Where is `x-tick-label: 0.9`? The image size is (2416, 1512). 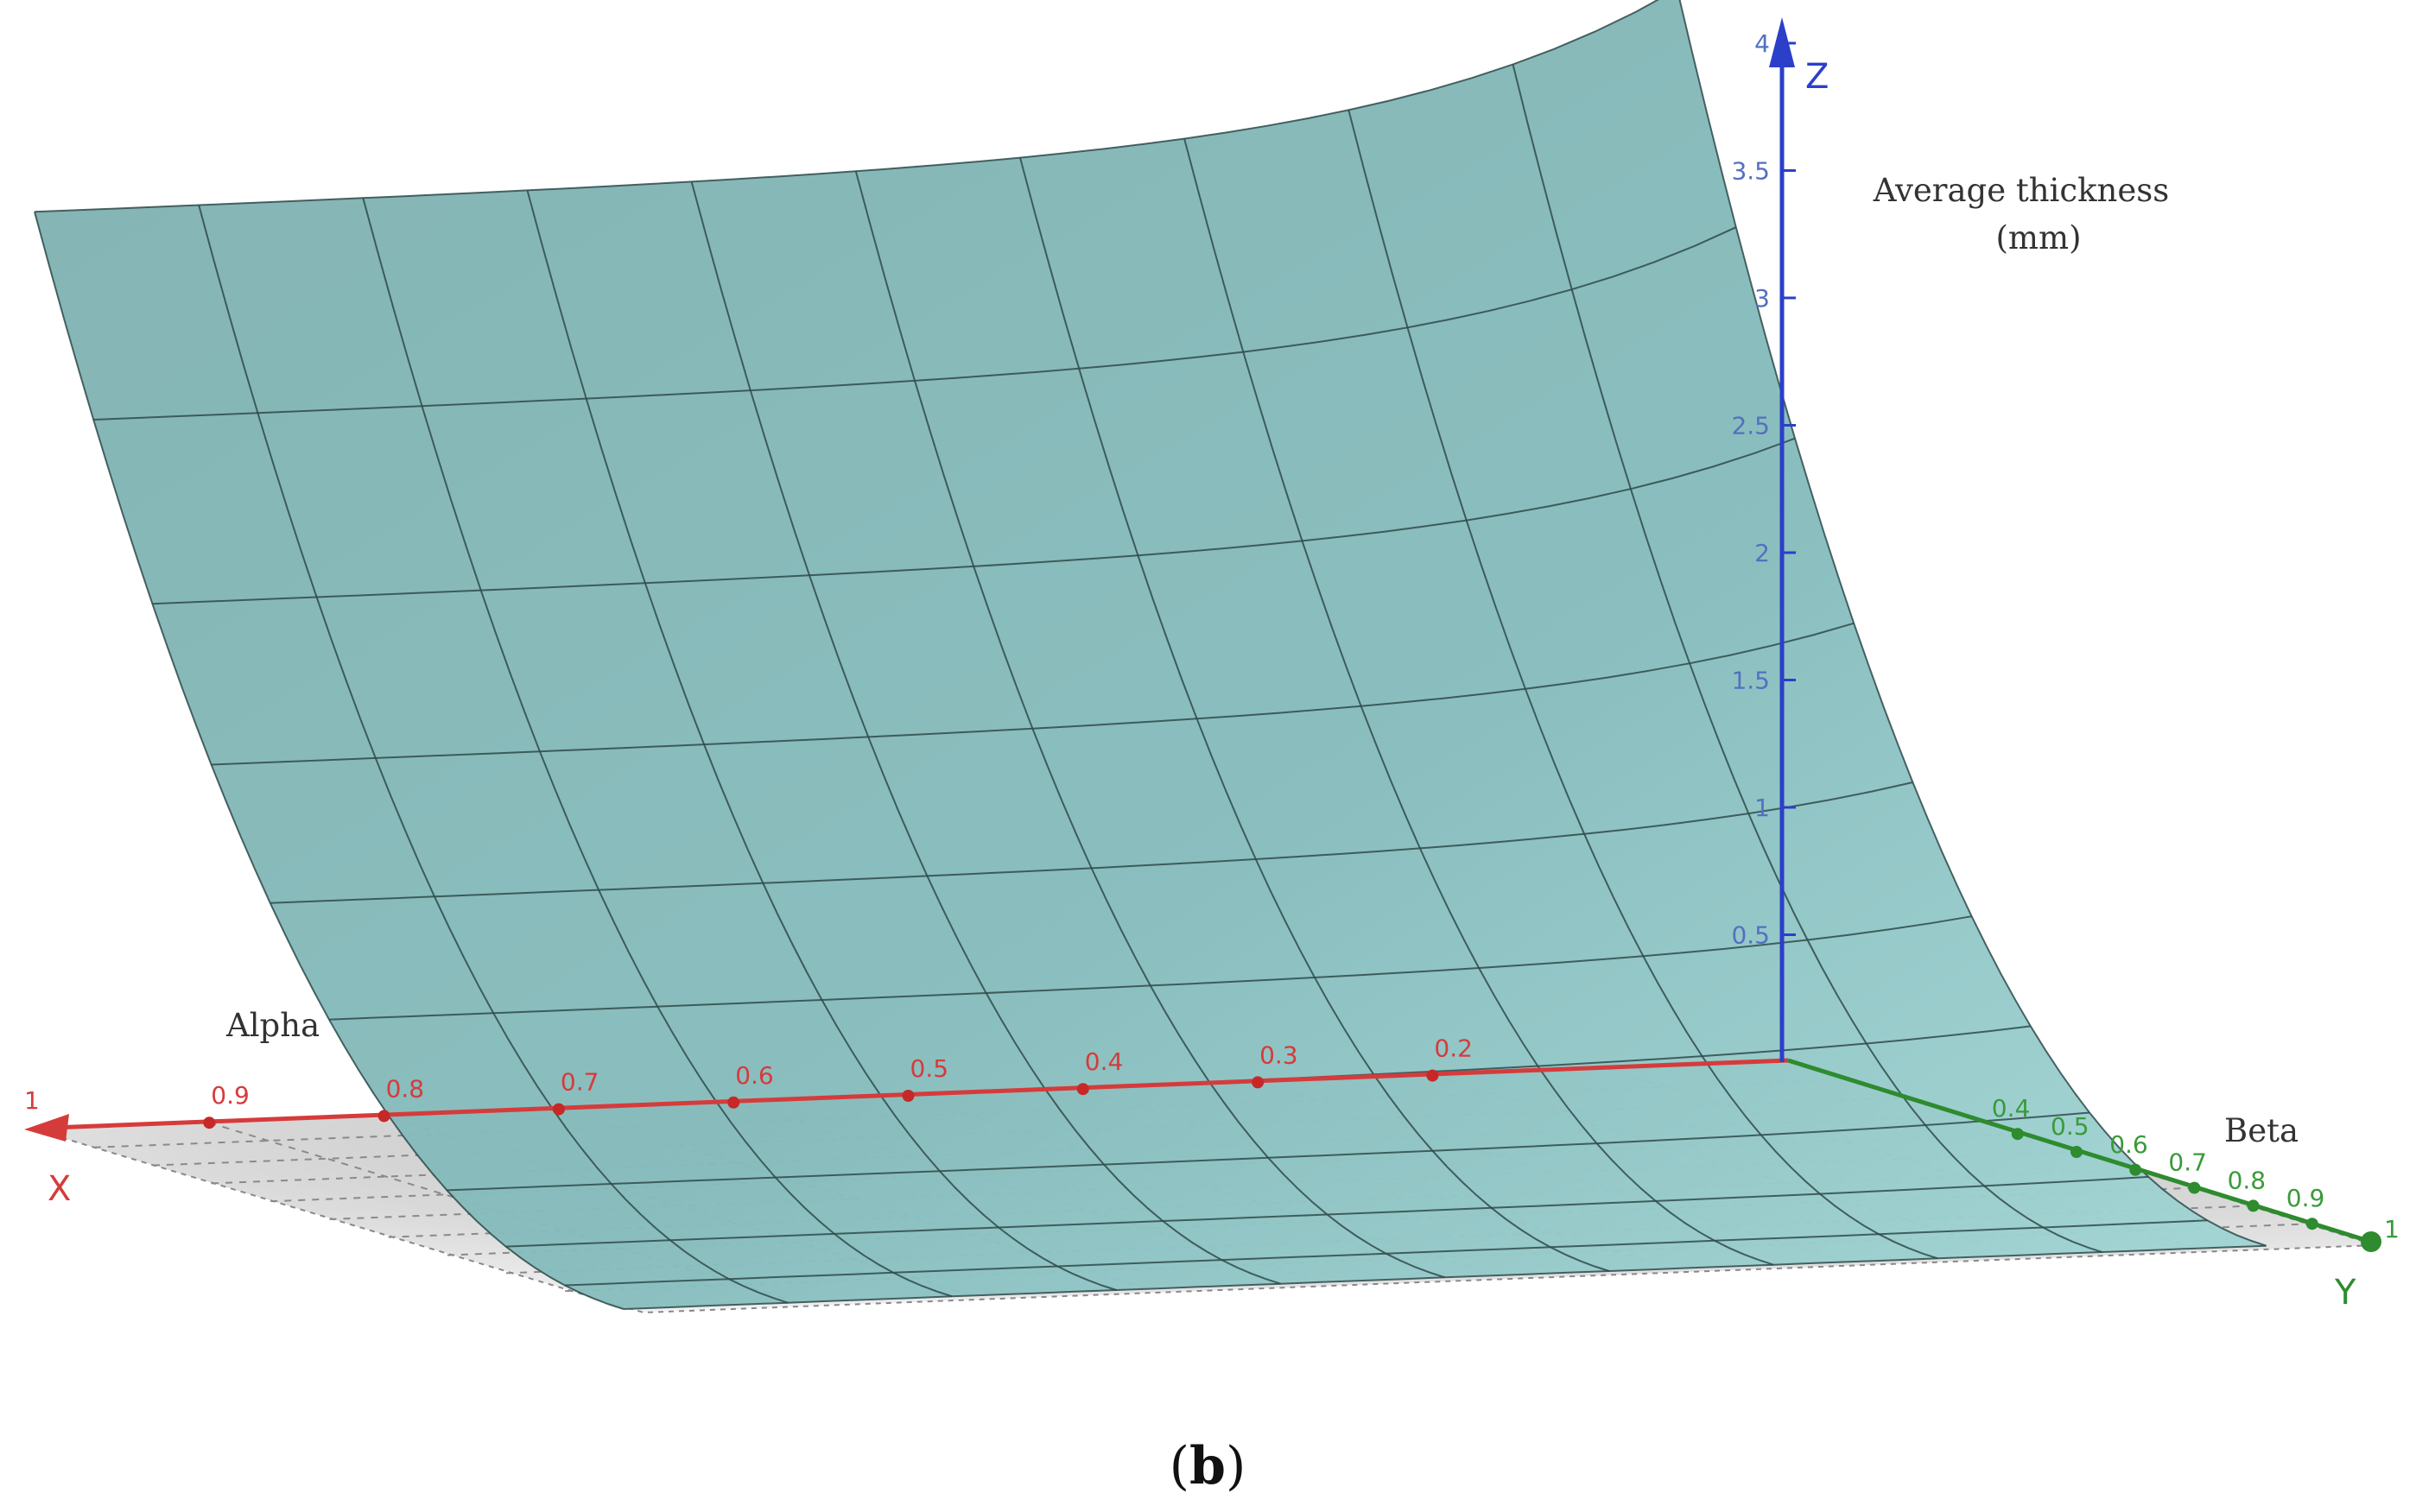 x-tick-label: 0.9 is located at coordinates (230, 1095).